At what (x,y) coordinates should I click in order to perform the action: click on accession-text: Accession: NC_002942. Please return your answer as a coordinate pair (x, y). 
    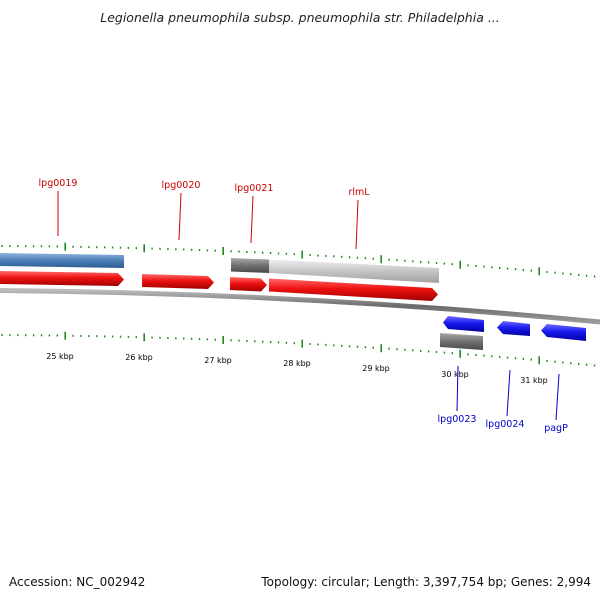
    Looking at the image, I should click on (77, 582).